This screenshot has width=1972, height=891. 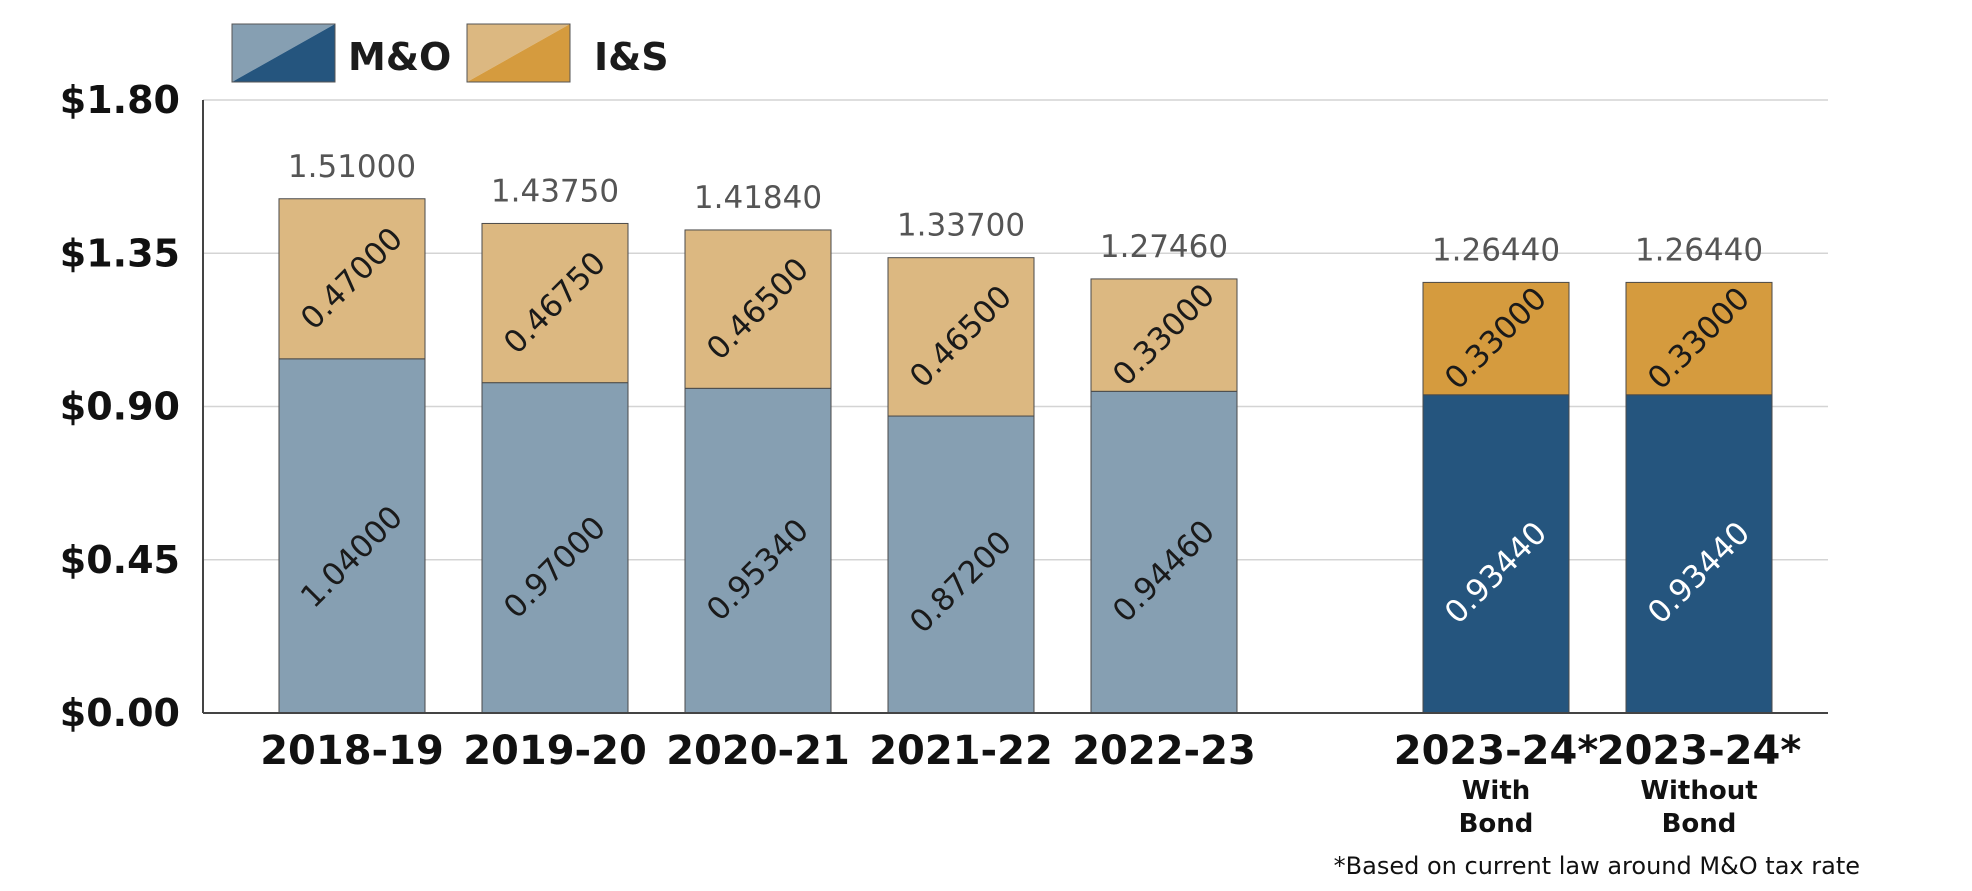 I want to click on x-tick-sublabel: With, so click(x=1496, y=791).